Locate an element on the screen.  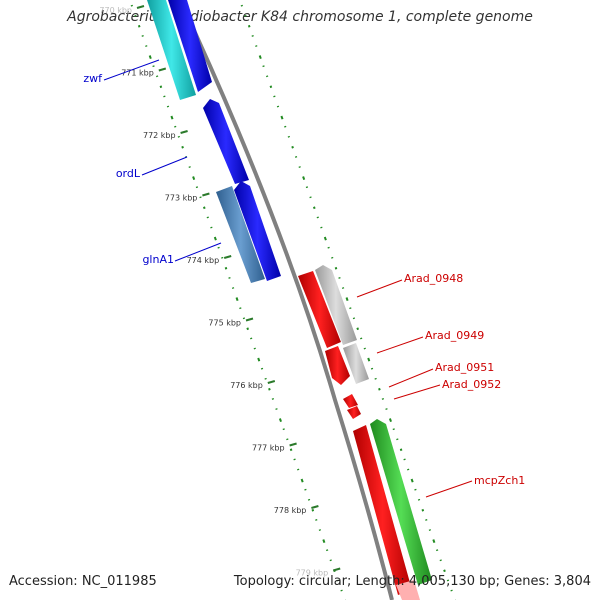
cds-feature-mcpZch1 is located at coordinates (382, 510).